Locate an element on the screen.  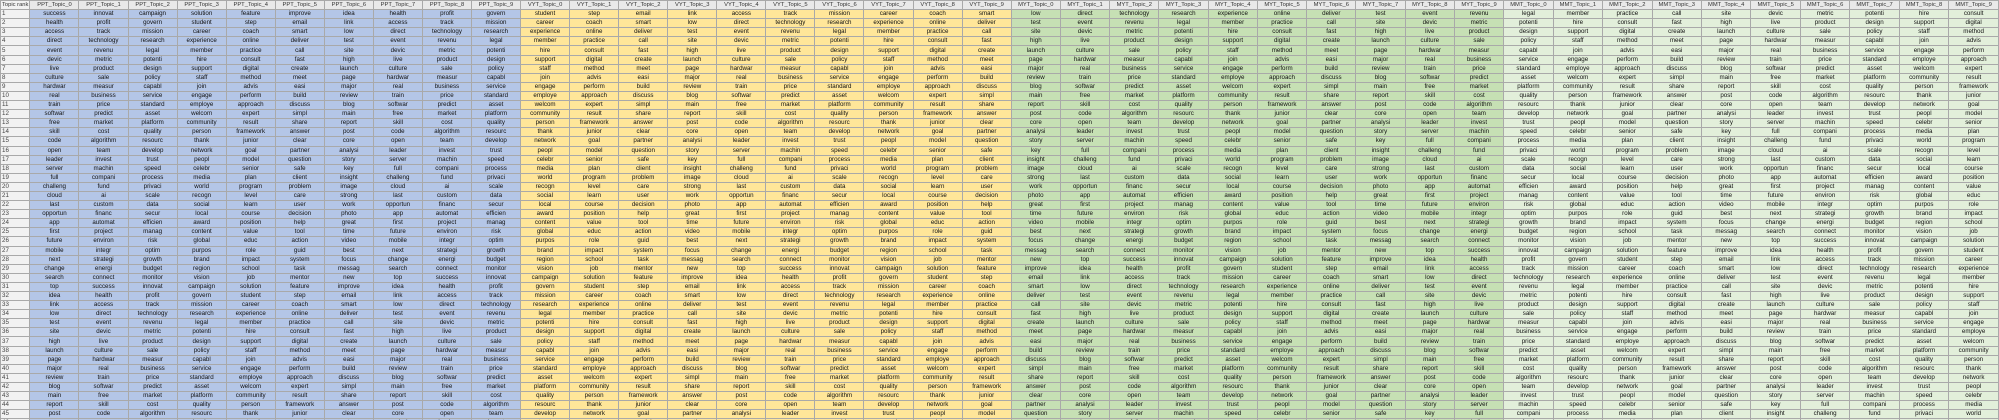
table-cell: staff is located at coordinates (1973, 305).